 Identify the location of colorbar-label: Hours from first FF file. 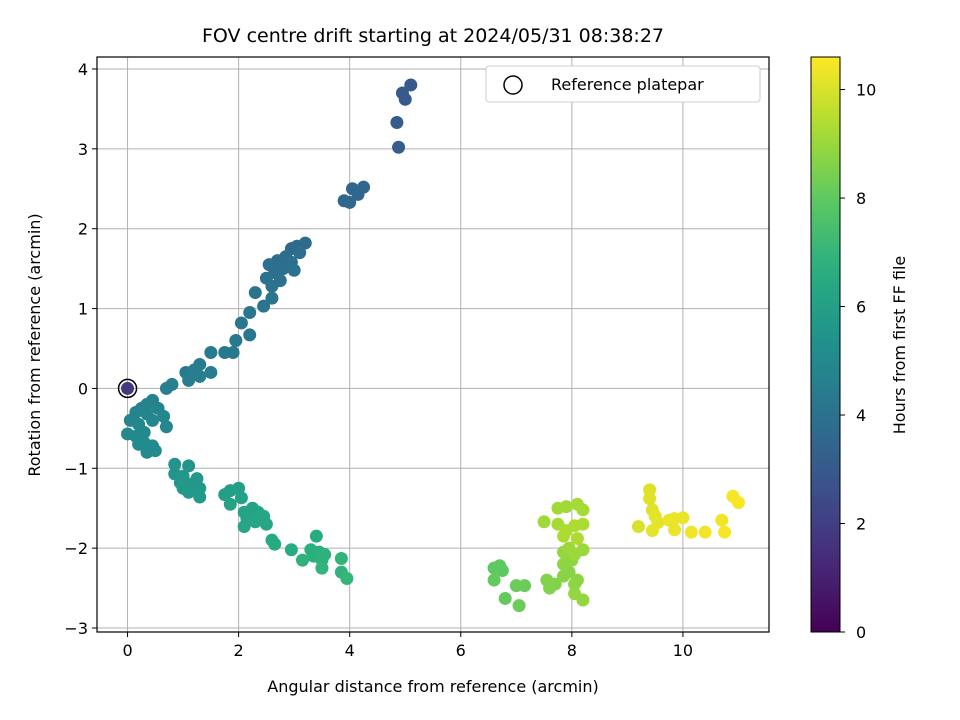
(899, 345).